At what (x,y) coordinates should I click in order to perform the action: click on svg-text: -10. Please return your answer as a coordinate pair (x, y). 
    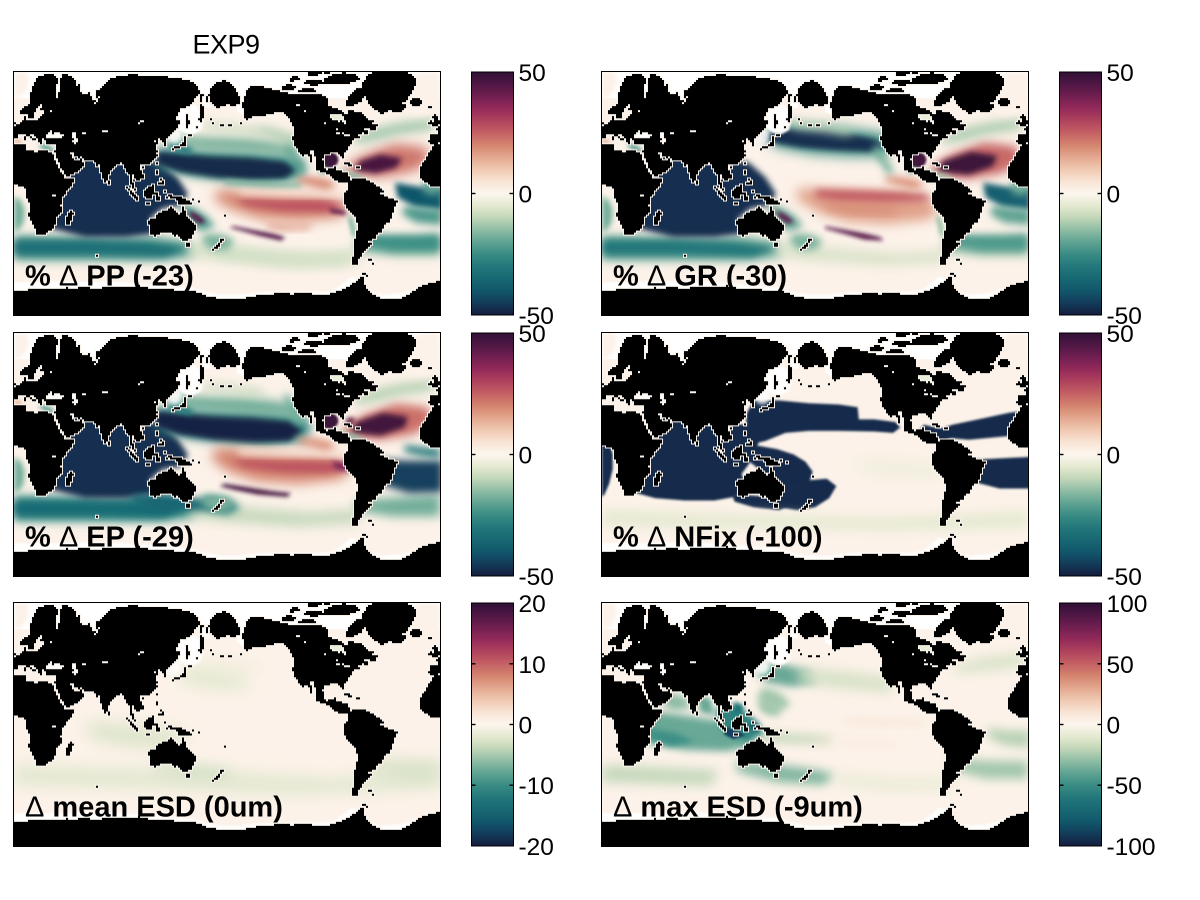
    Looking at the image, I should click on (536, 786).